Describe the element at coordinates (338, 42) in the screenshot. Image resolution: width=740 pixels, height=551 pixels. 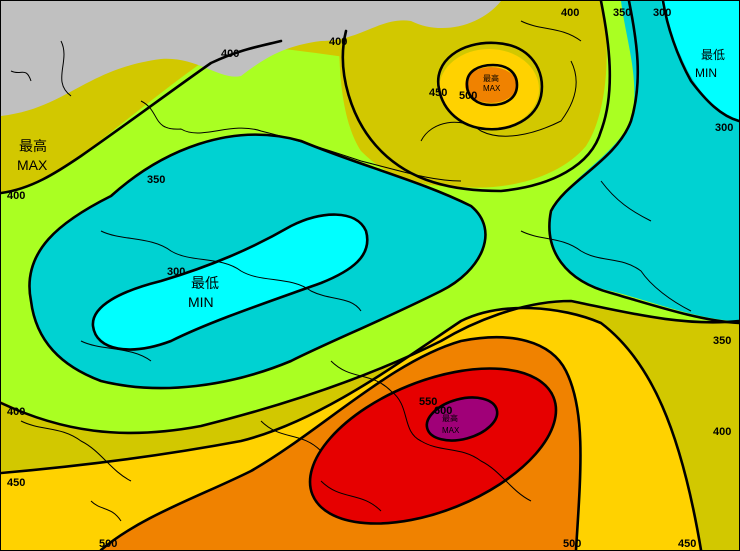
I see `label-400-top: 400` at that location.